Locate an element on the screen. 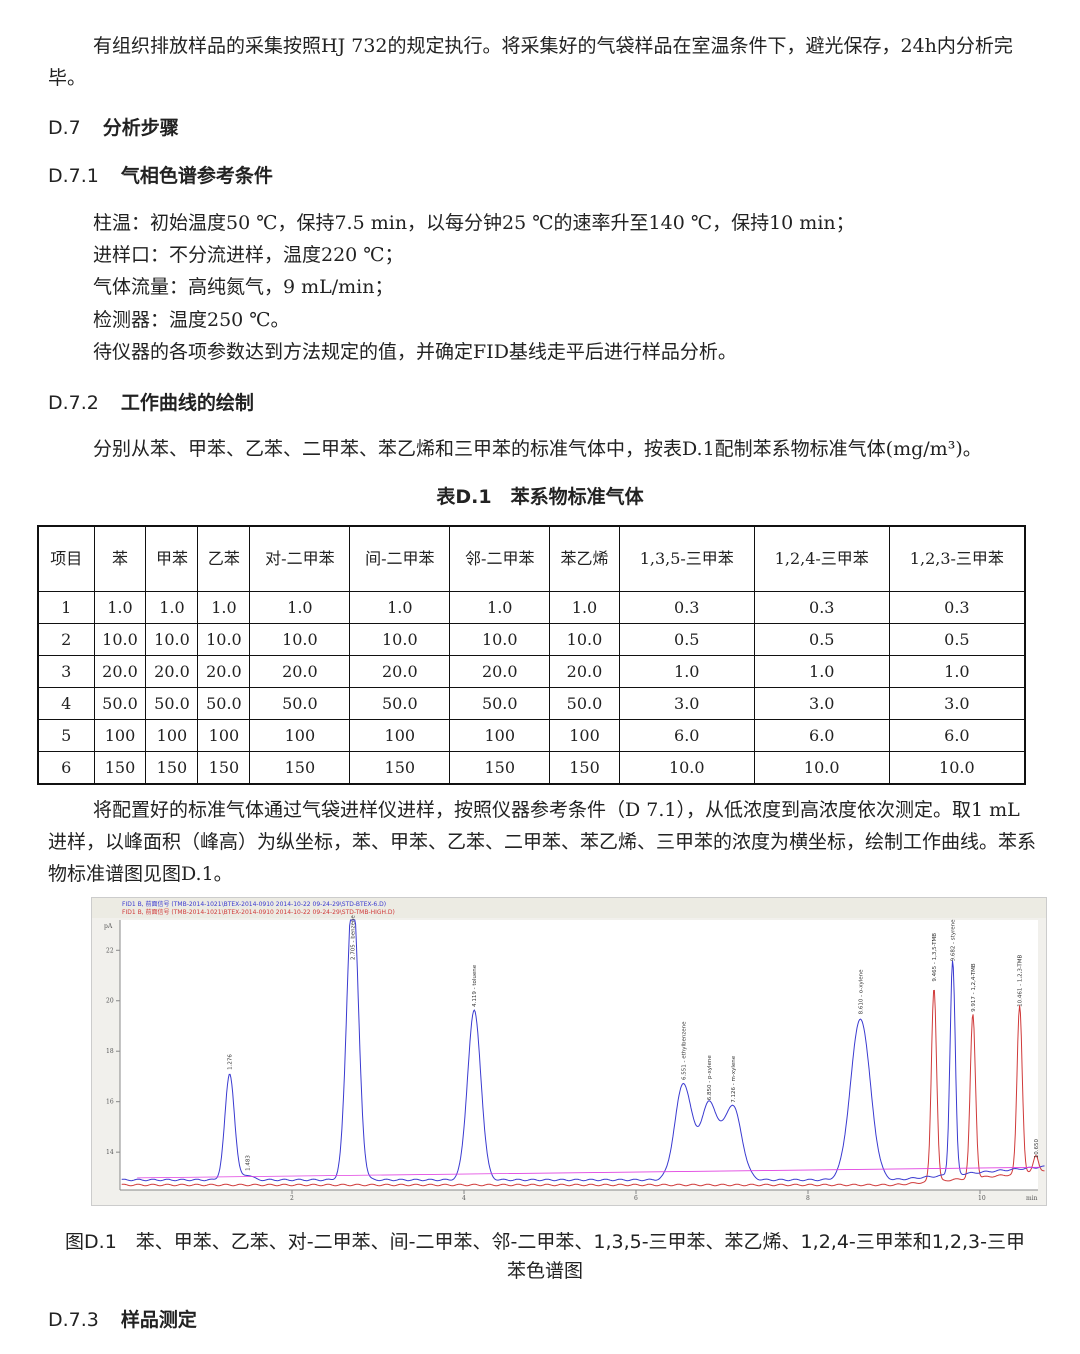 Image resolution: width=1080 pixels, height=1354 pixels. peak-label: 1.483 is located at coordinates (249, 1163).